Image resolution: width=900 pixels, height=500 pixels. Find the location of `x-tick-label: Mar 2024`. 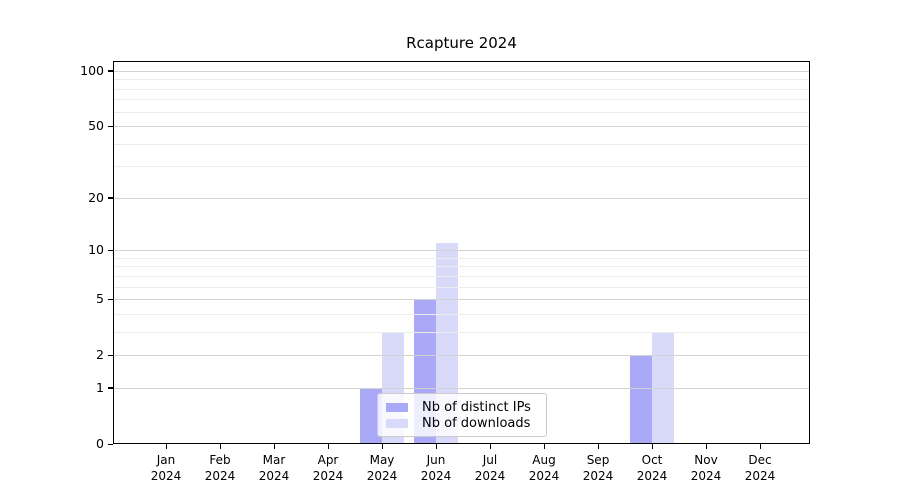

x-tick-label: Mar 2024 is located at coordinates (274, 468).